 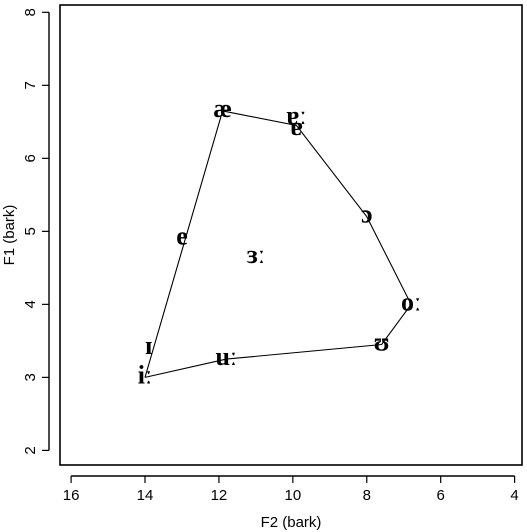 What do you see at coordinates (411, 301) in the screenshot?
I see `vowel-point-4: oː` at bounding box center [411, 301].